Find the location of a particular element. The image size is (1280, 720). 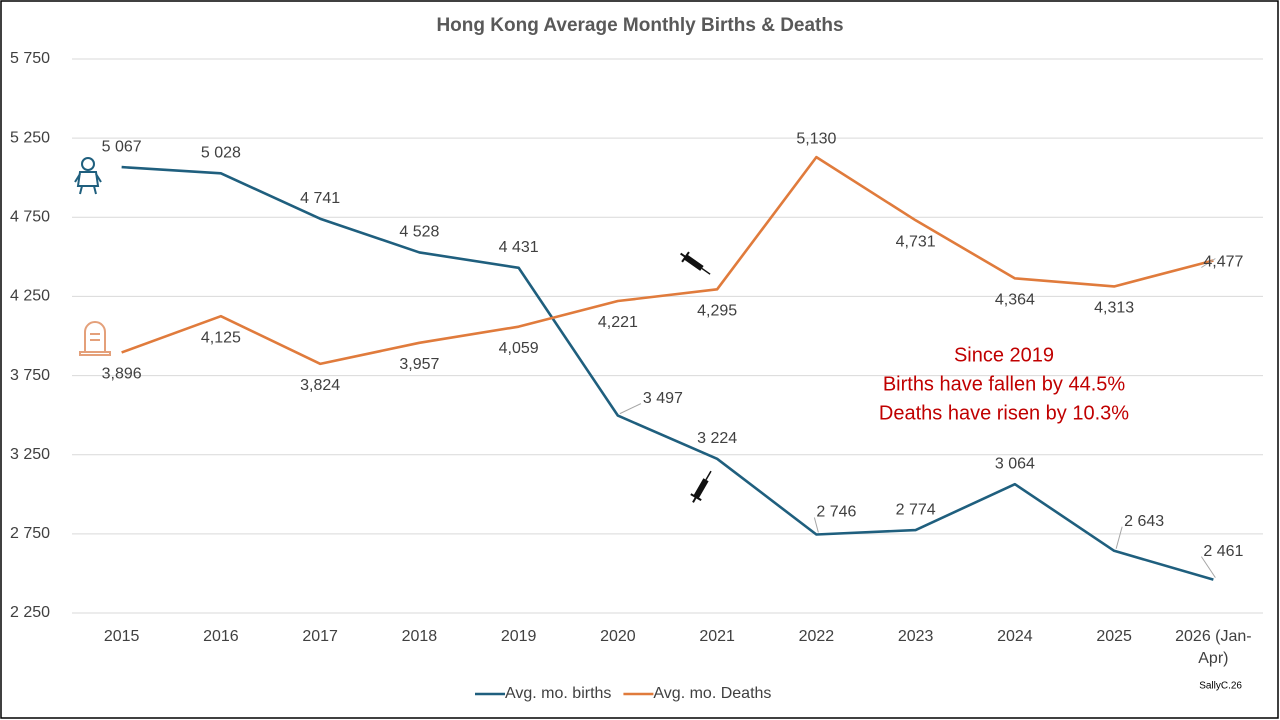

data-label: 4,731 is located at coordinates (916, 242).